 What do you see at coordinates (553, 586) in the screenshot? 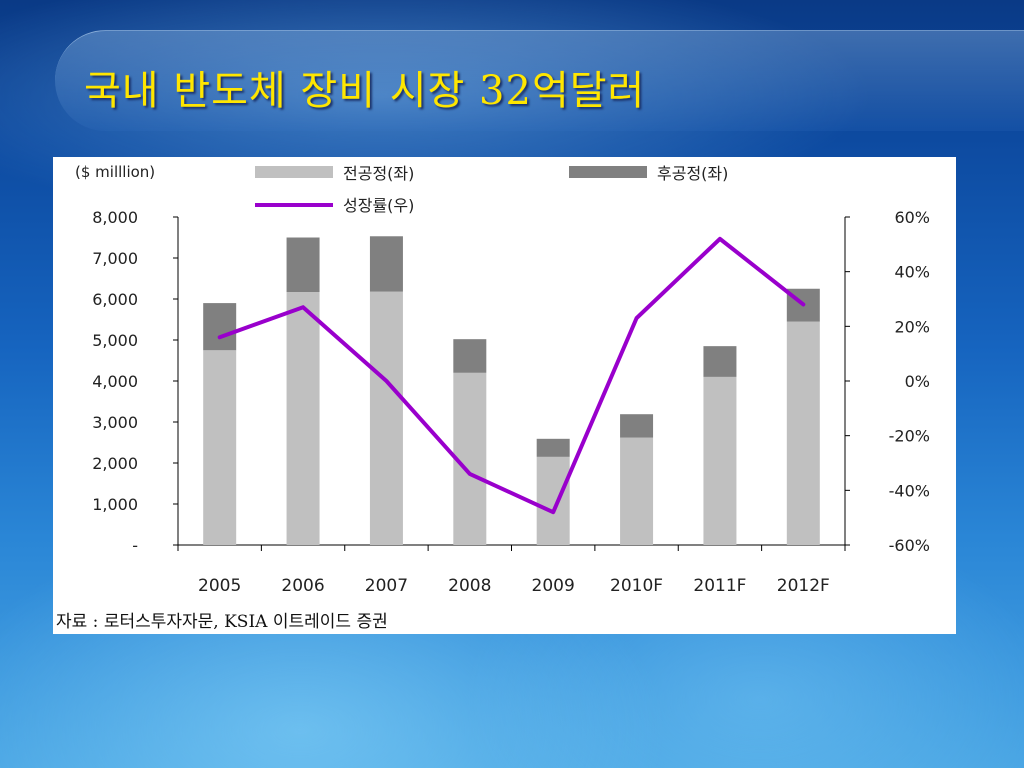
I see `x-tick-label: 2009` at bounding box center [553, 586].